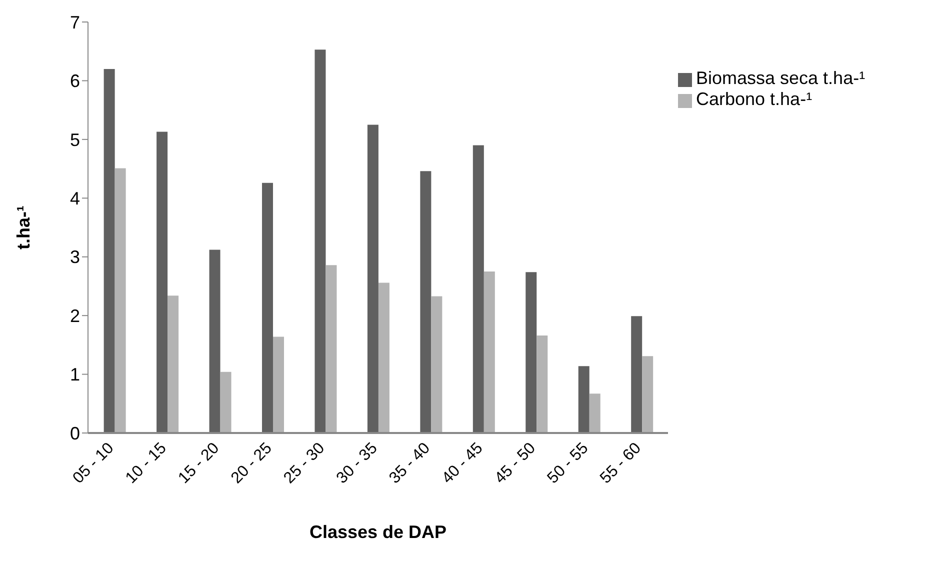  Describe the element at coordinates (568, 464) in the screenshot. I see `x-tick-label: 50 - 55` at that location.